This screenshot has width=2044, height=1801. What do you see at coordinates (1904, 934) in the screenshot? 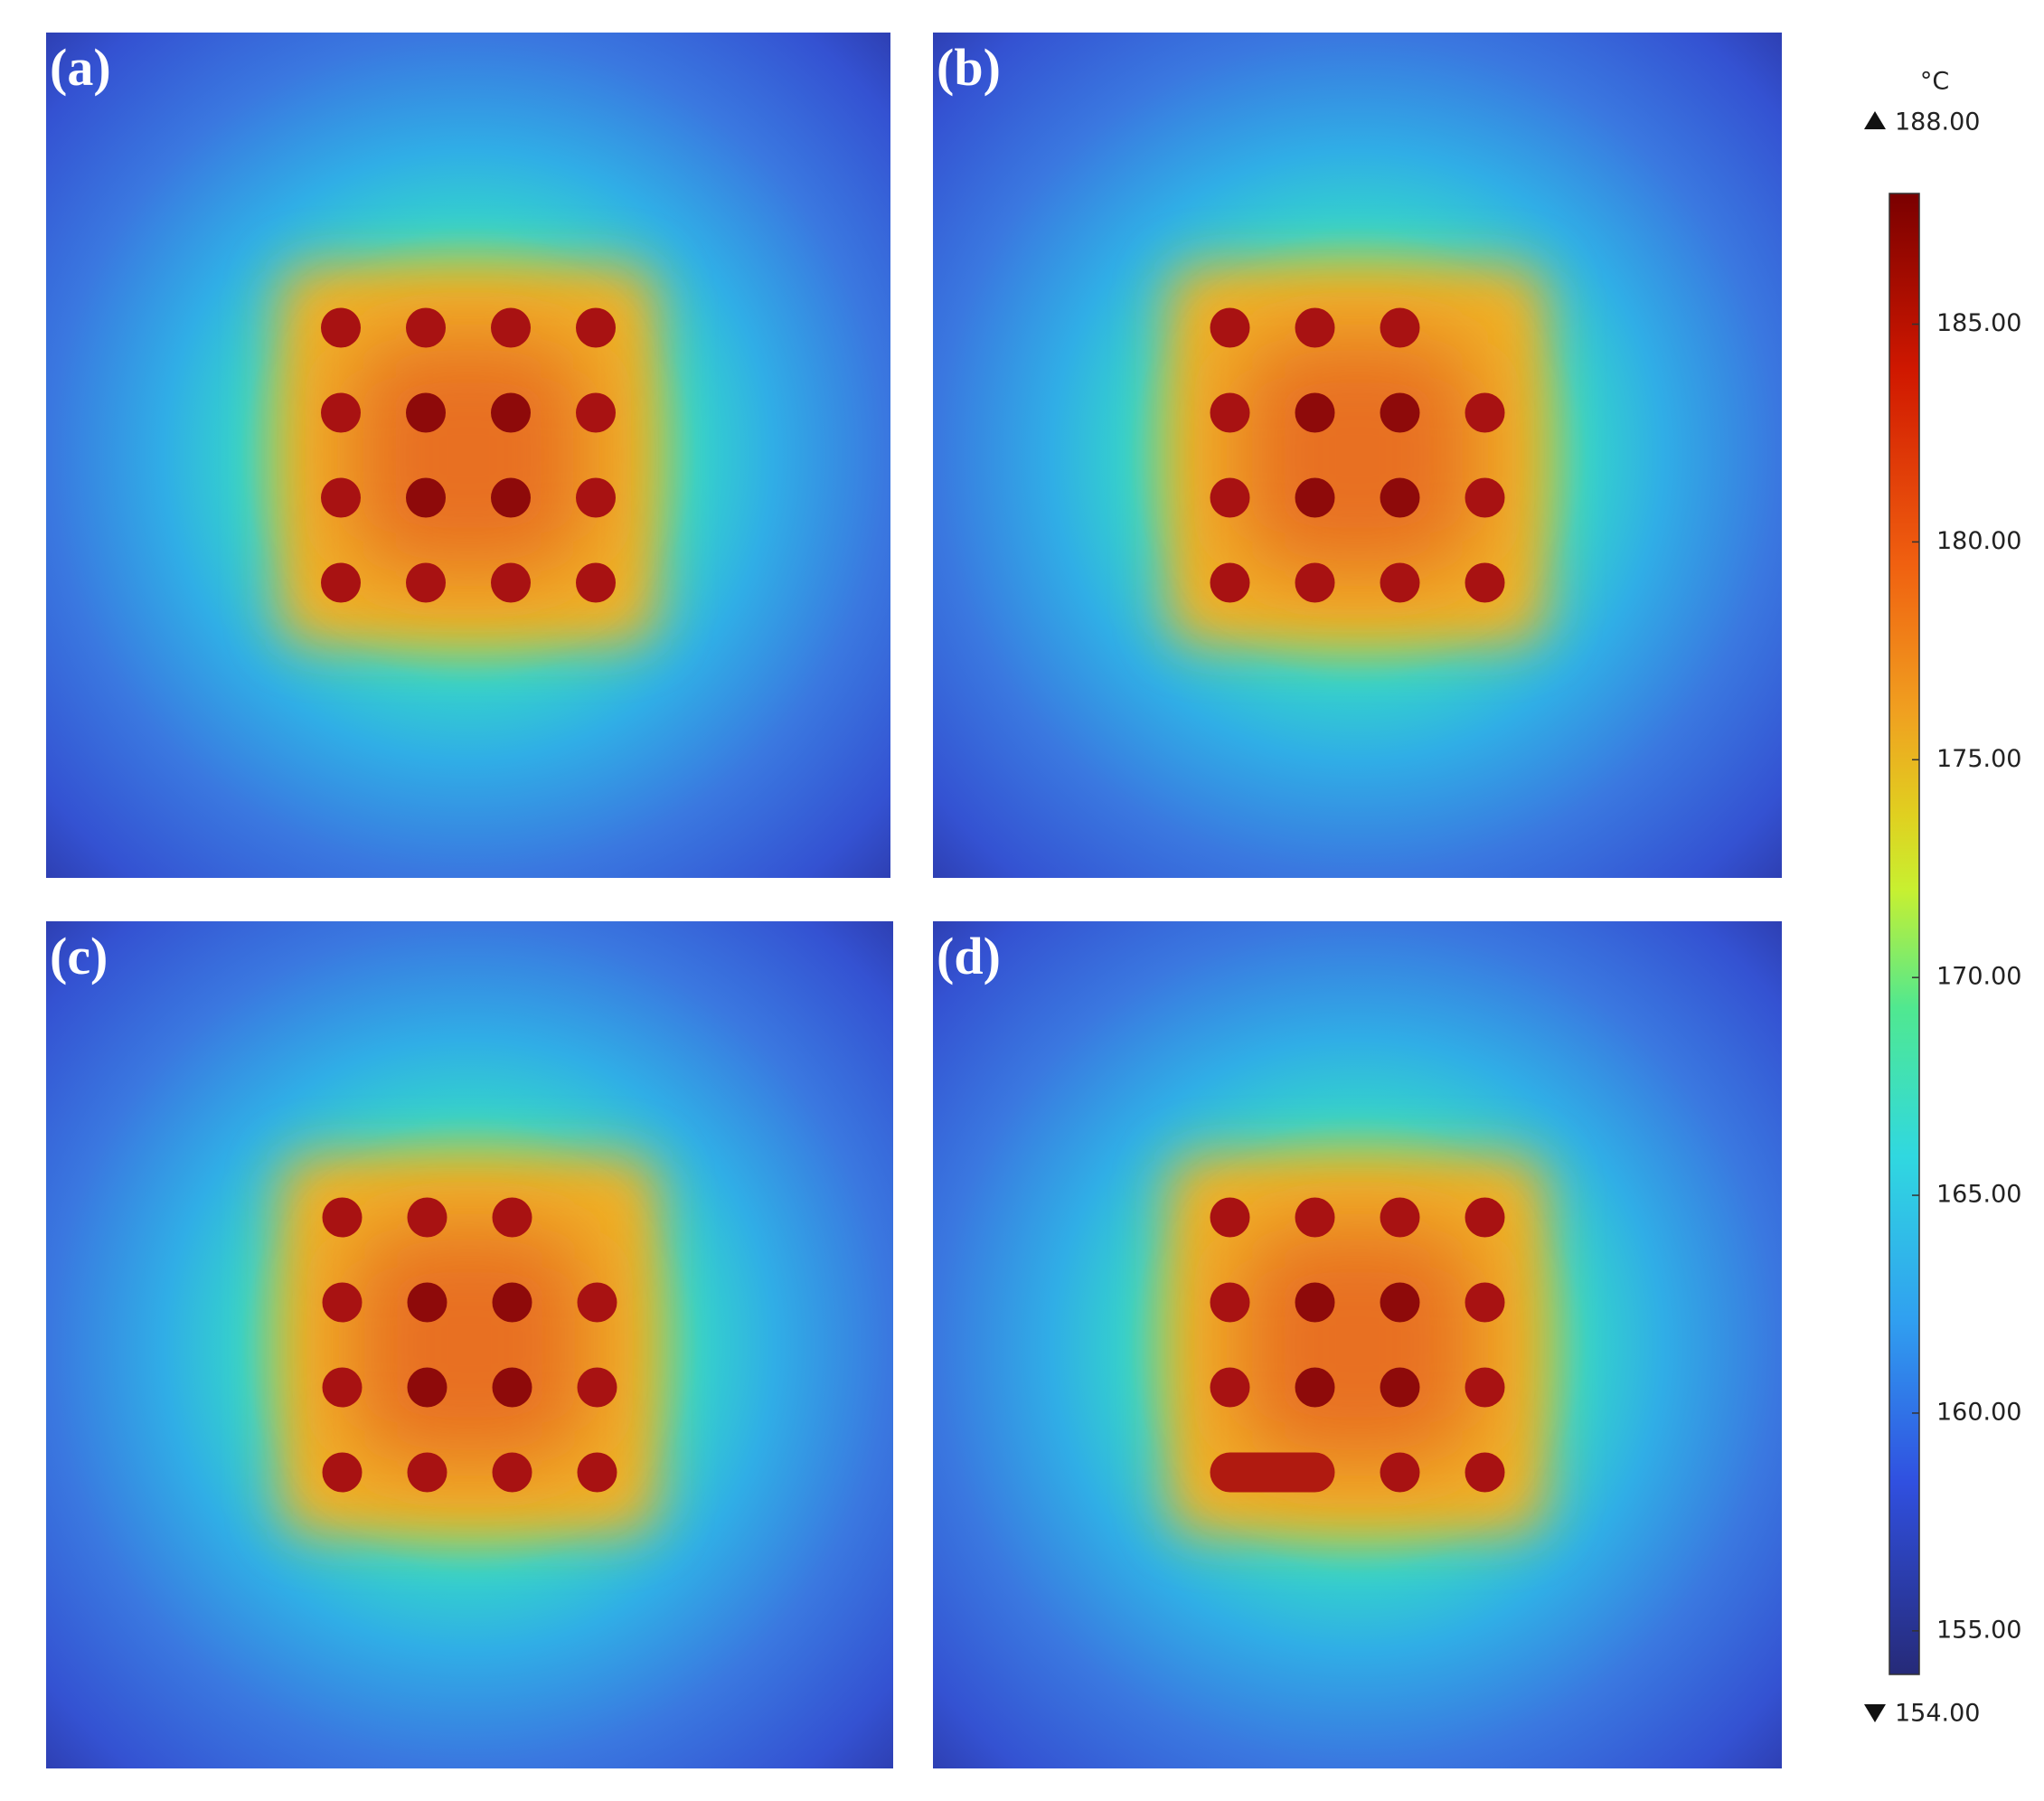
I see `colorbar` at bounding box center [1904, 934].